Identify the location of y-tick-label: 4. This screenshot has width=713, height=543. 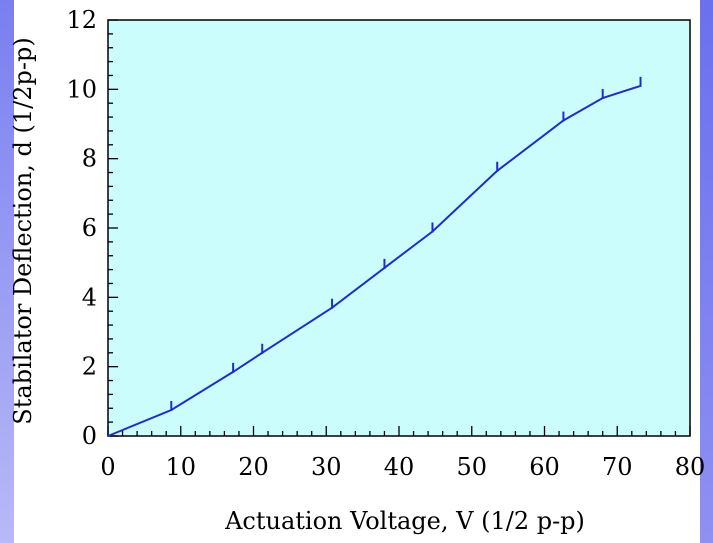
(89, 297).